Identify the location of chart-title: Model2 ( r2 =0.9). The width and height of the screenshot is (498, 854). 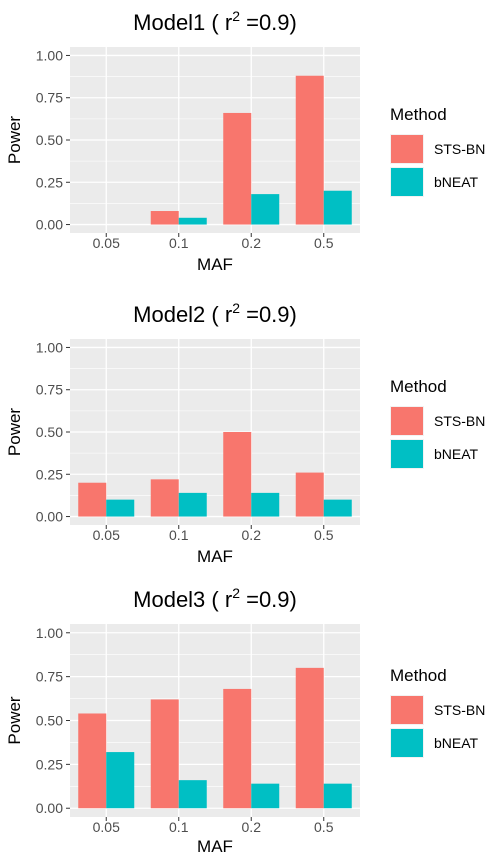
(215, 313).